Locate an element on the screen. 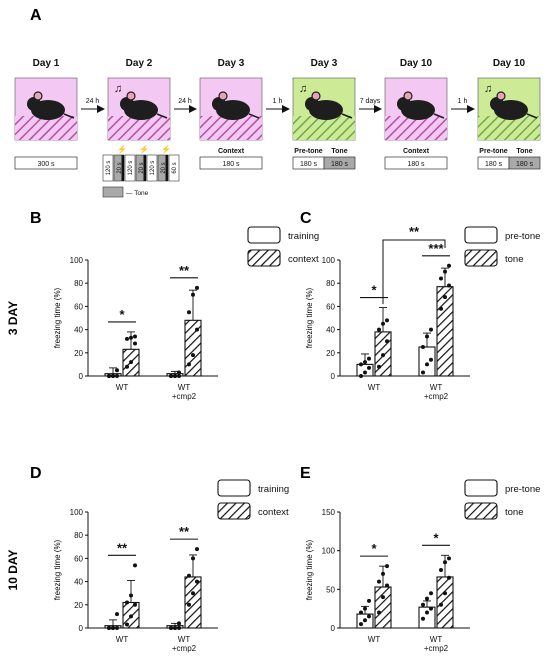 The image size is (550, 663). row-label-10-day: 10 DAY is located at coordinates (13, 570).